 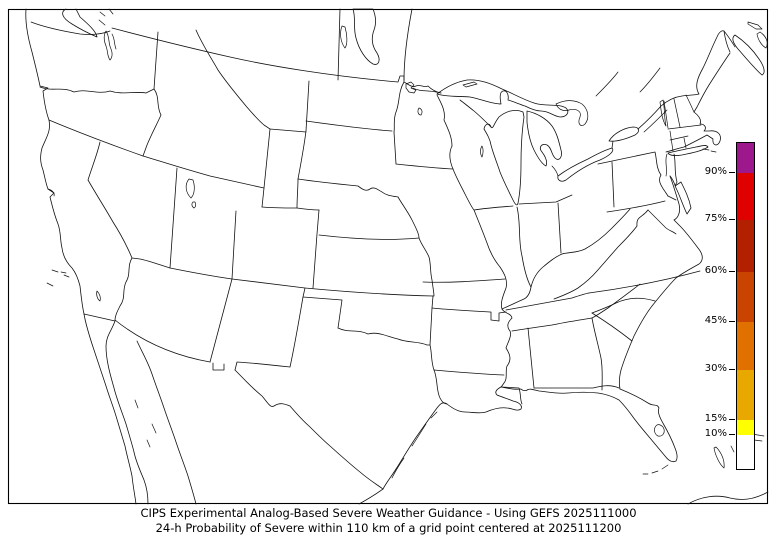 What do you see at coordinates (715, 171) in the screenshot?
I see `tick-label-90: 90%` at bounding box center [715, 171].